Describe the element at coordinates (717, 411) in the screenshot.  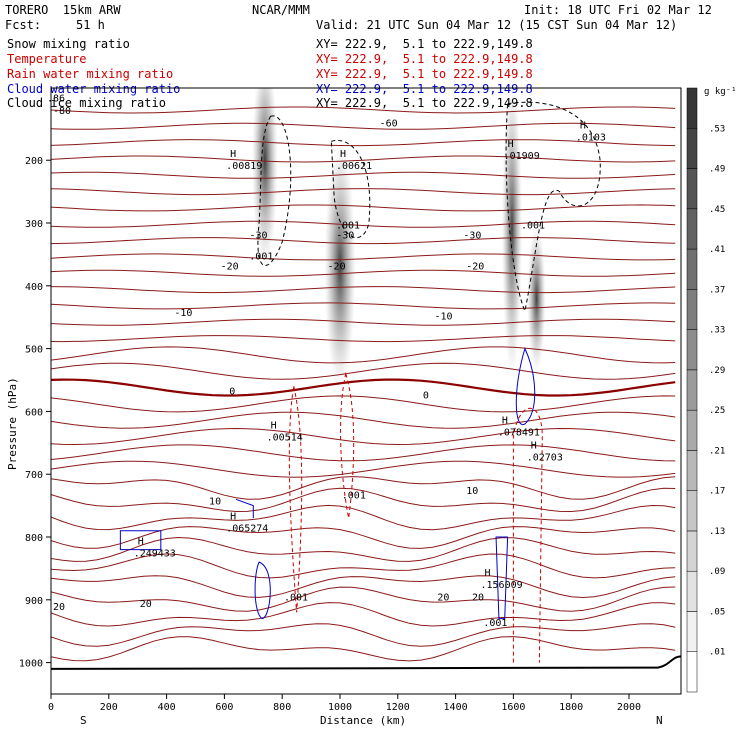
I see `colorbar-level-label: .25` at that location.